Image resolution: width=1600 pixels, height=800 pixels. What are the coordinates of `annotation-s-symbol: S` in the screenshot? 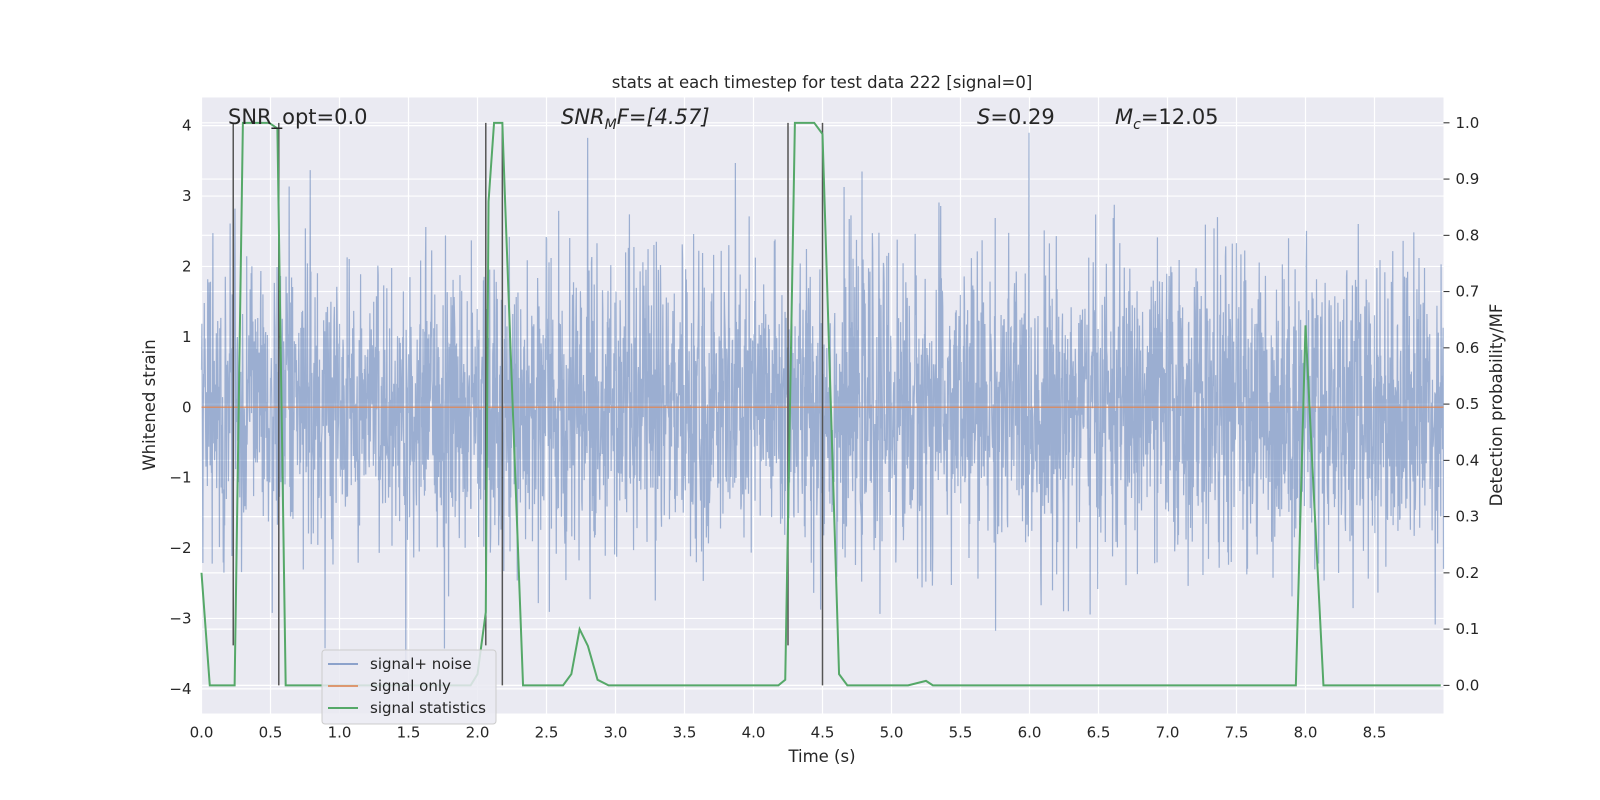 It's located at (983, 117).